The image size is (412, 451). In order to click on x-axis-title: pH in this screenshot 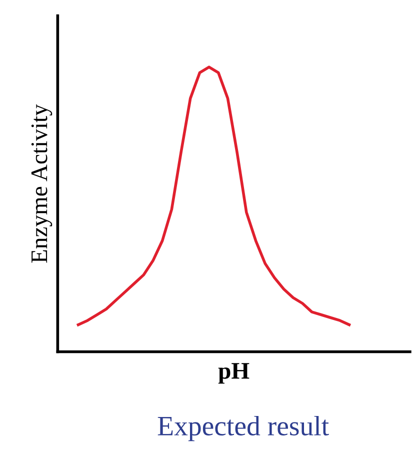, I will do `click(234, 373)`.